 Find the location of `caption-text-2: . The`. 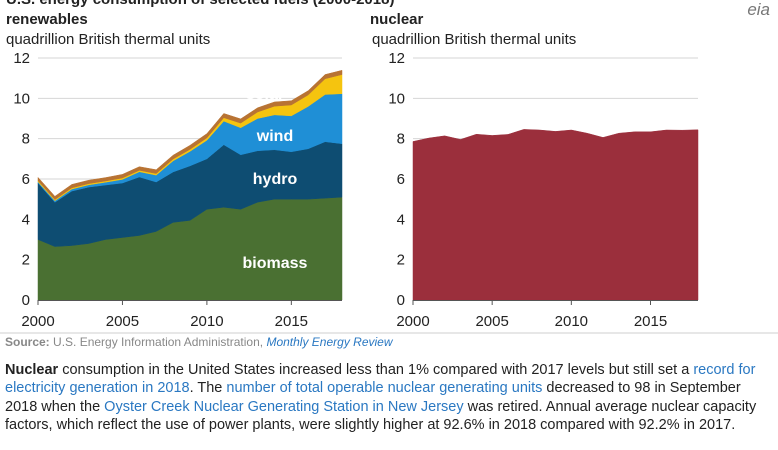

caption-text-2: . The is located at coordinates (208, 388).